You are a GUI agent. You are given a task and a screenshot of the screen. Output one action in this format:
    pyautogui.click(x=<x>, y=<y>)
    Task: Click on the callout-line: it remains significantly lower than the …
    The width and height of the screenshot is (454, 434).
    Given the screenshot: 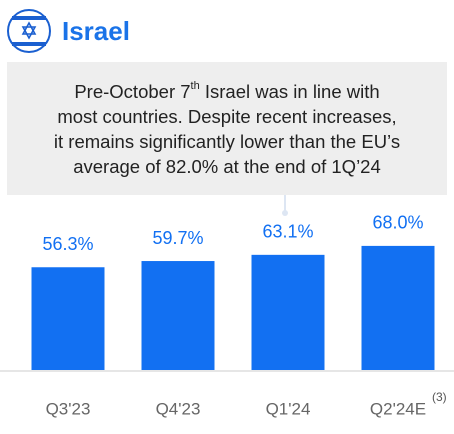 What is the action you would take?
    pyautogui.click(x=227, y=141)
    